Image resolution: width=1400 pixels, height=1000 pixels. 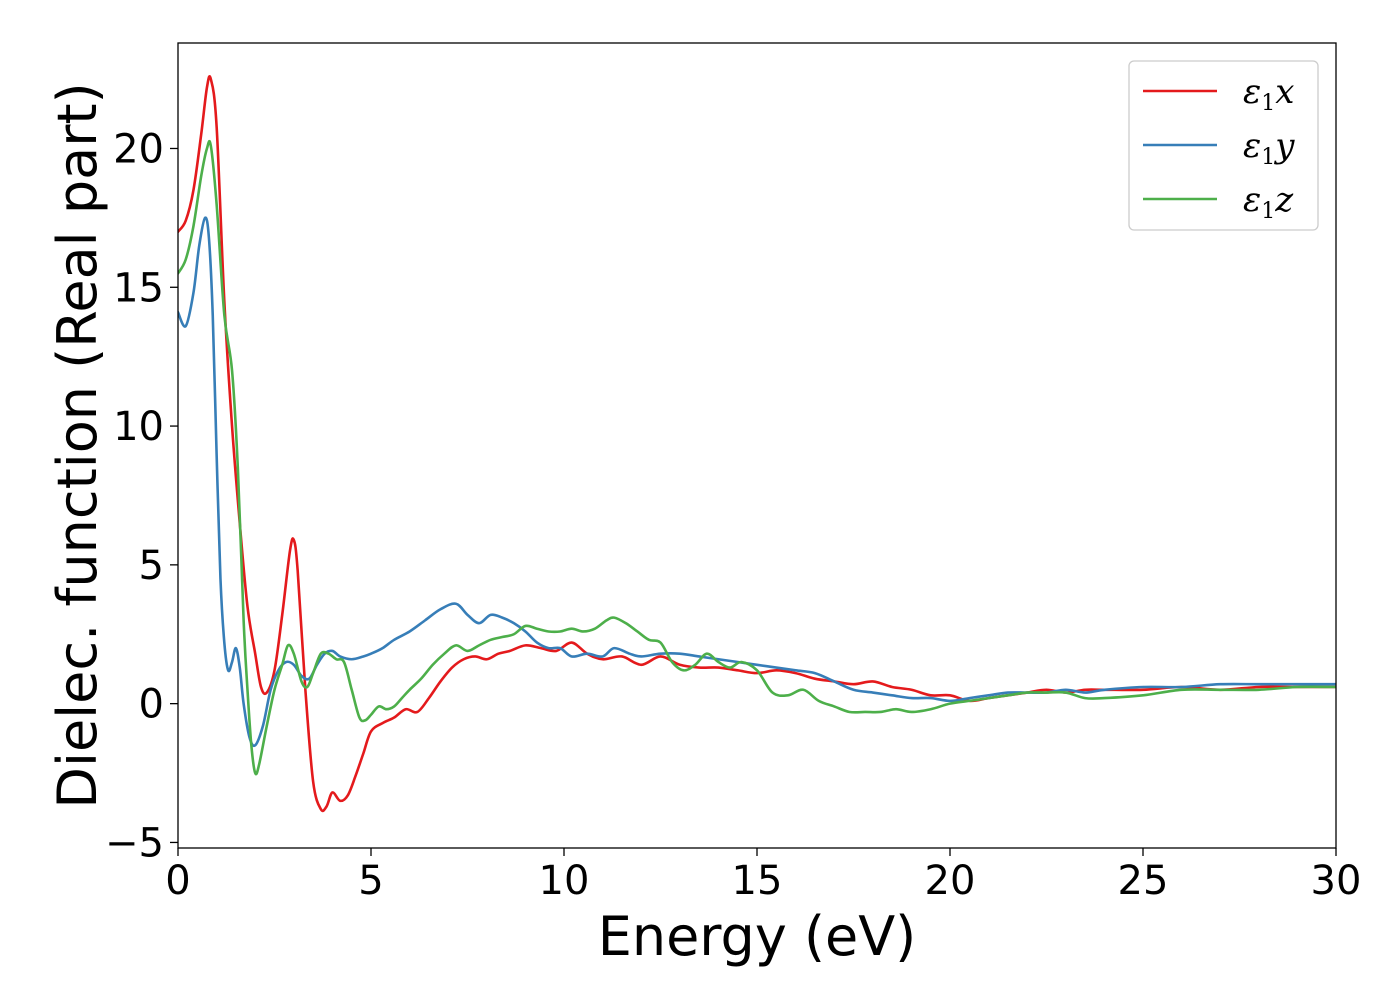 What do you see at coordinates (141, 496) in the screenshot?
I see `y-axis-ticks: −5 0 5 10 15 20` at bounding box center [141, 496].